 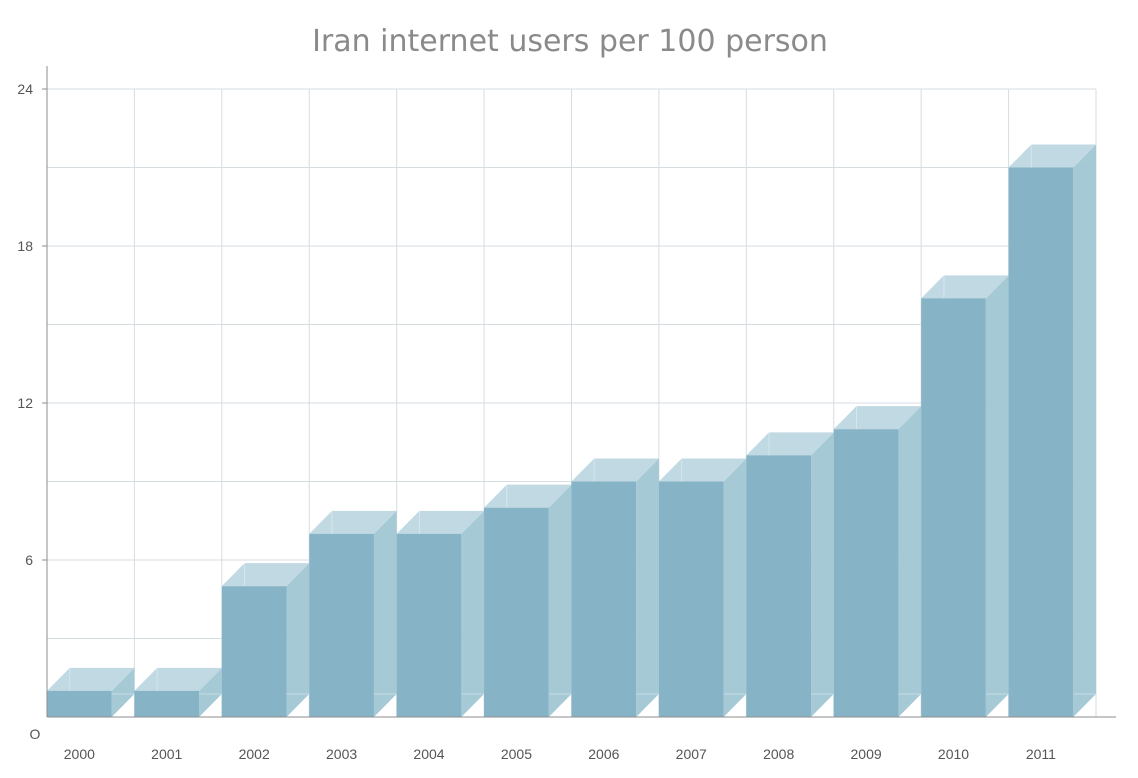 I want to click on bar-2000, so click(x=90, y=692).